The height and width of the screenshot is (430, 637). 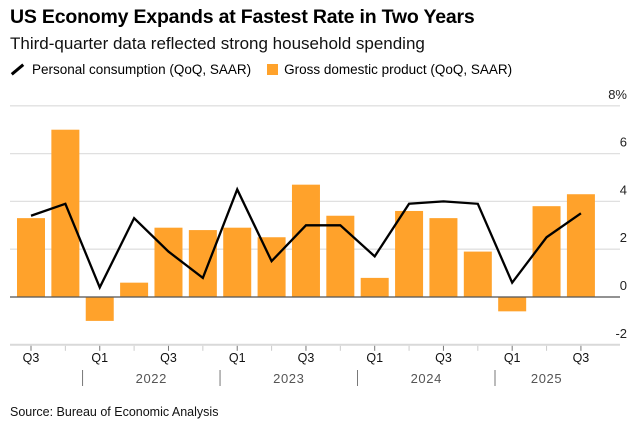 I want to click on y-tick-label: 4, so click(x=623, y=189).